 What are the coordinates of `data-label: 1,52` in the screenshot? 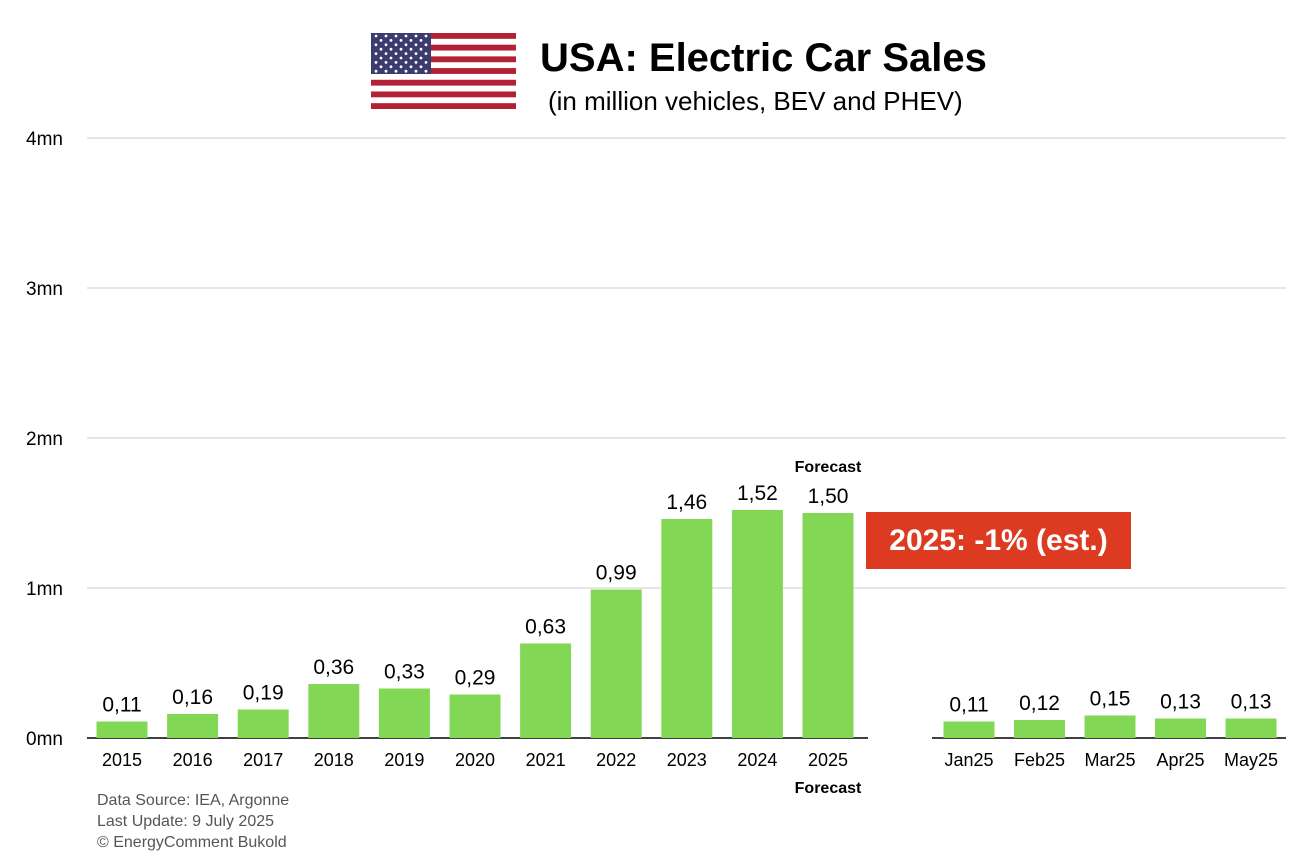 It's located at (757, 493).